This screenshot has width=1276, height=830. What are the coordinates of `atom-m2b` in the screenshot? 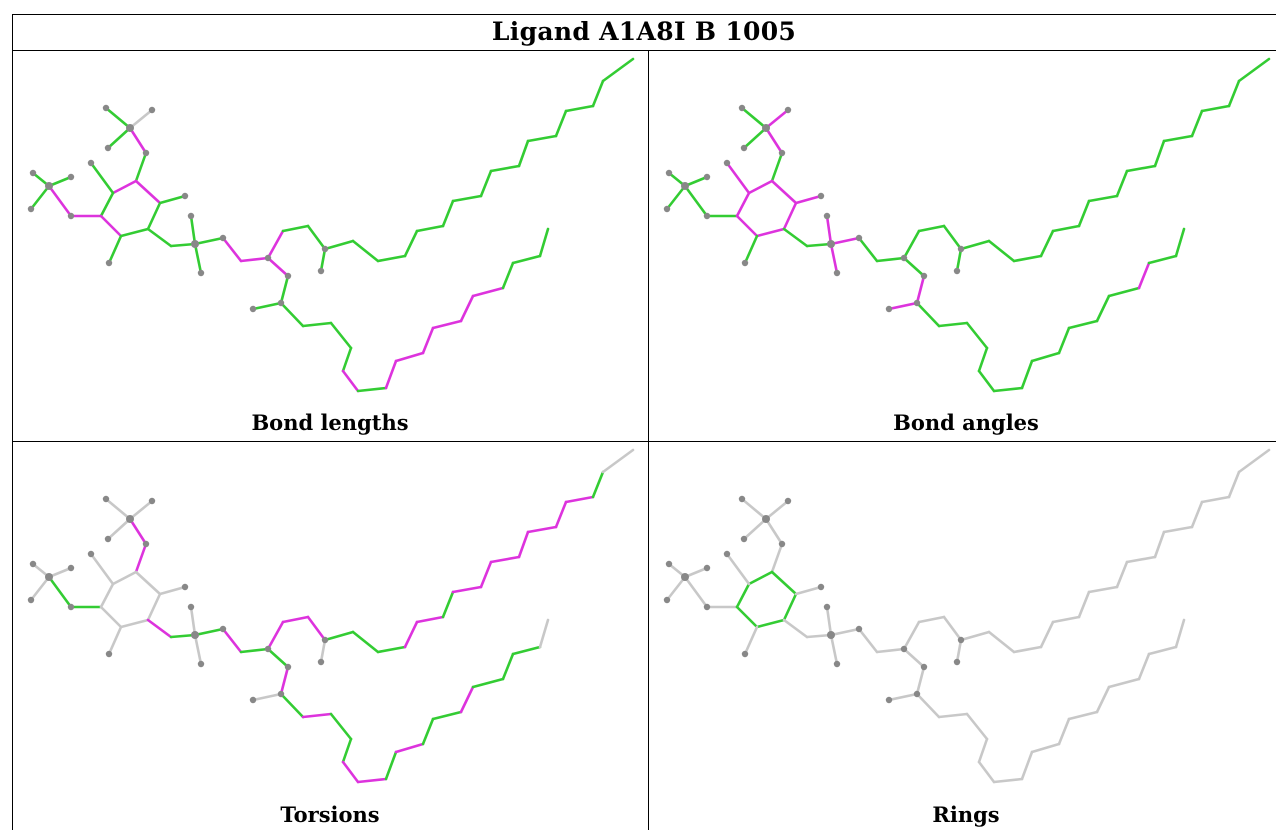 It's located at (71, 568).